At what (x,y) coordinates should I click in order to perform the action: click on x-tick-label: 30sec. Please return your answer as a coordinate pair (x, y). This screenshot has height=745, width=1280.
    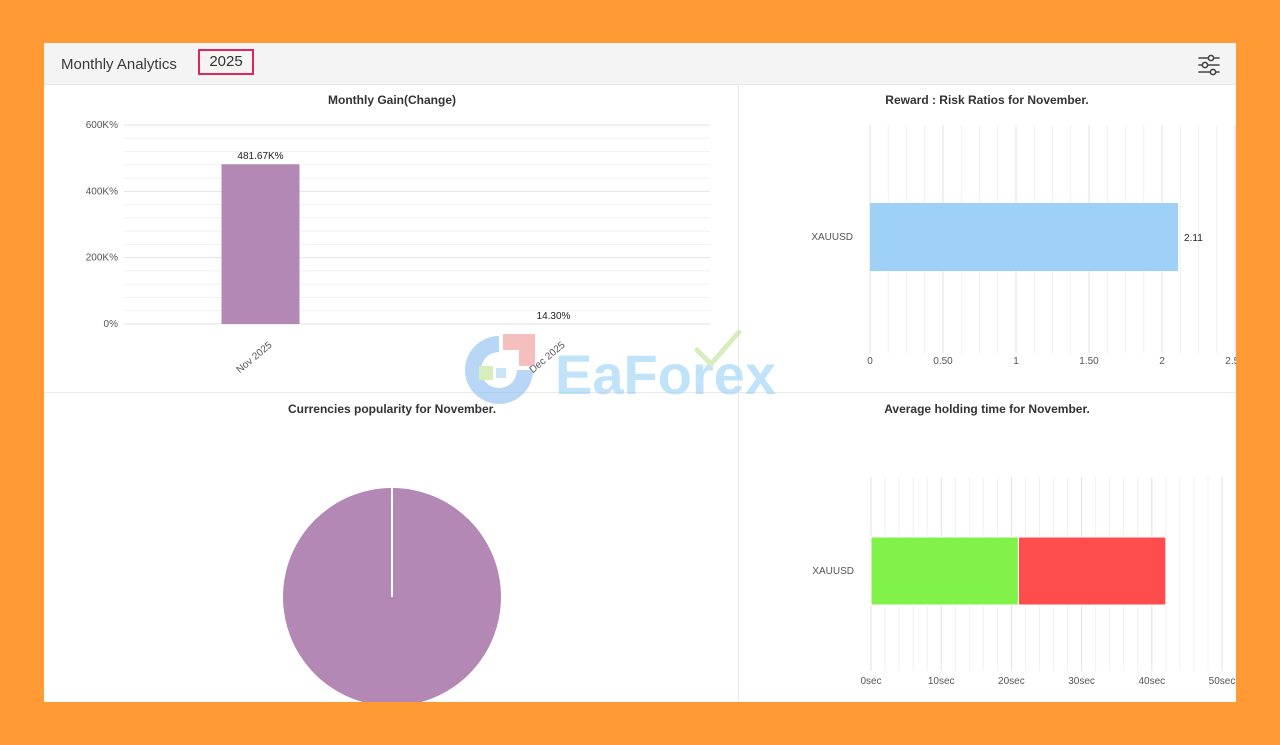
    Looking at the image, I should click on (1081, 681).